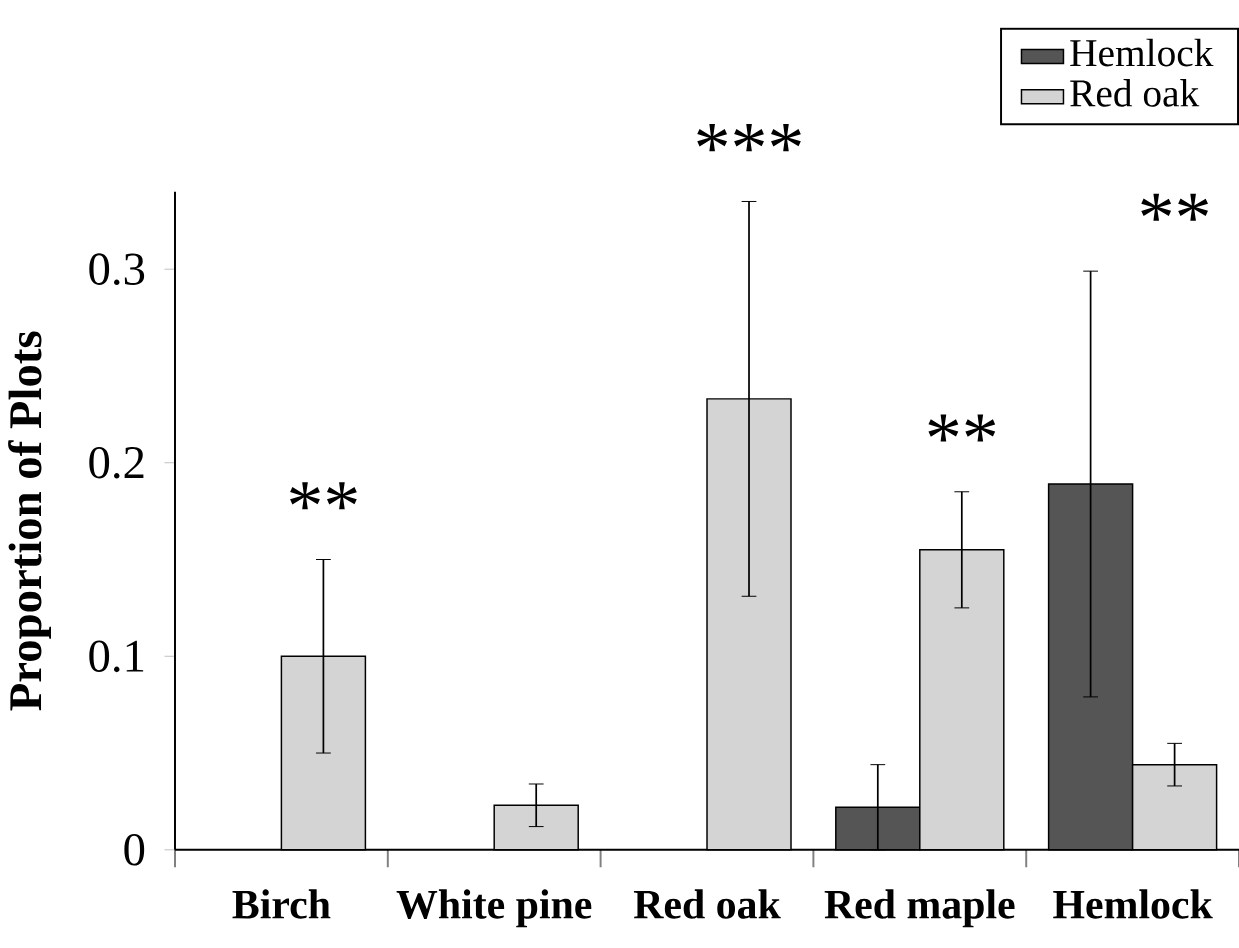 This screenshot has height=948, width=1239. Describe the element at coordinates (116, 656) in the screenshot. I see `y-tick-label: 0.1` at that location.